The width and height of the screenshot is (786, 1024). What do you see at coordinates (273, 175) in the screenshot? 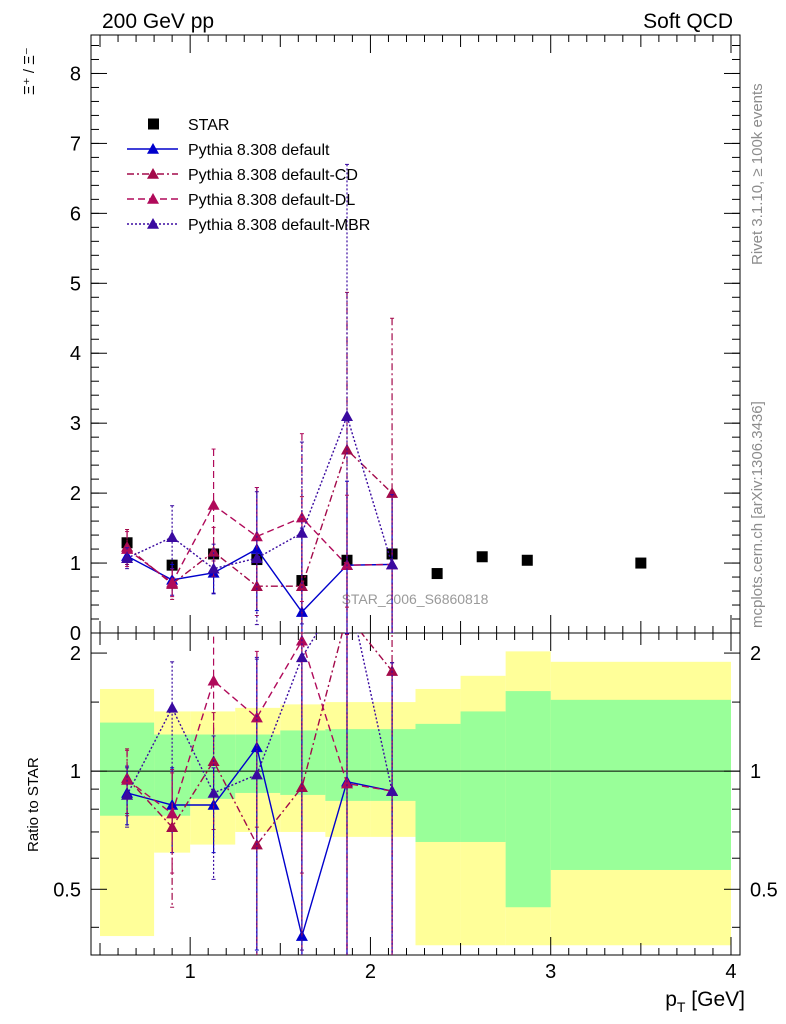
I see `legend-label: Pythia 8.308 default-CD` at bounding box center [273, 175].